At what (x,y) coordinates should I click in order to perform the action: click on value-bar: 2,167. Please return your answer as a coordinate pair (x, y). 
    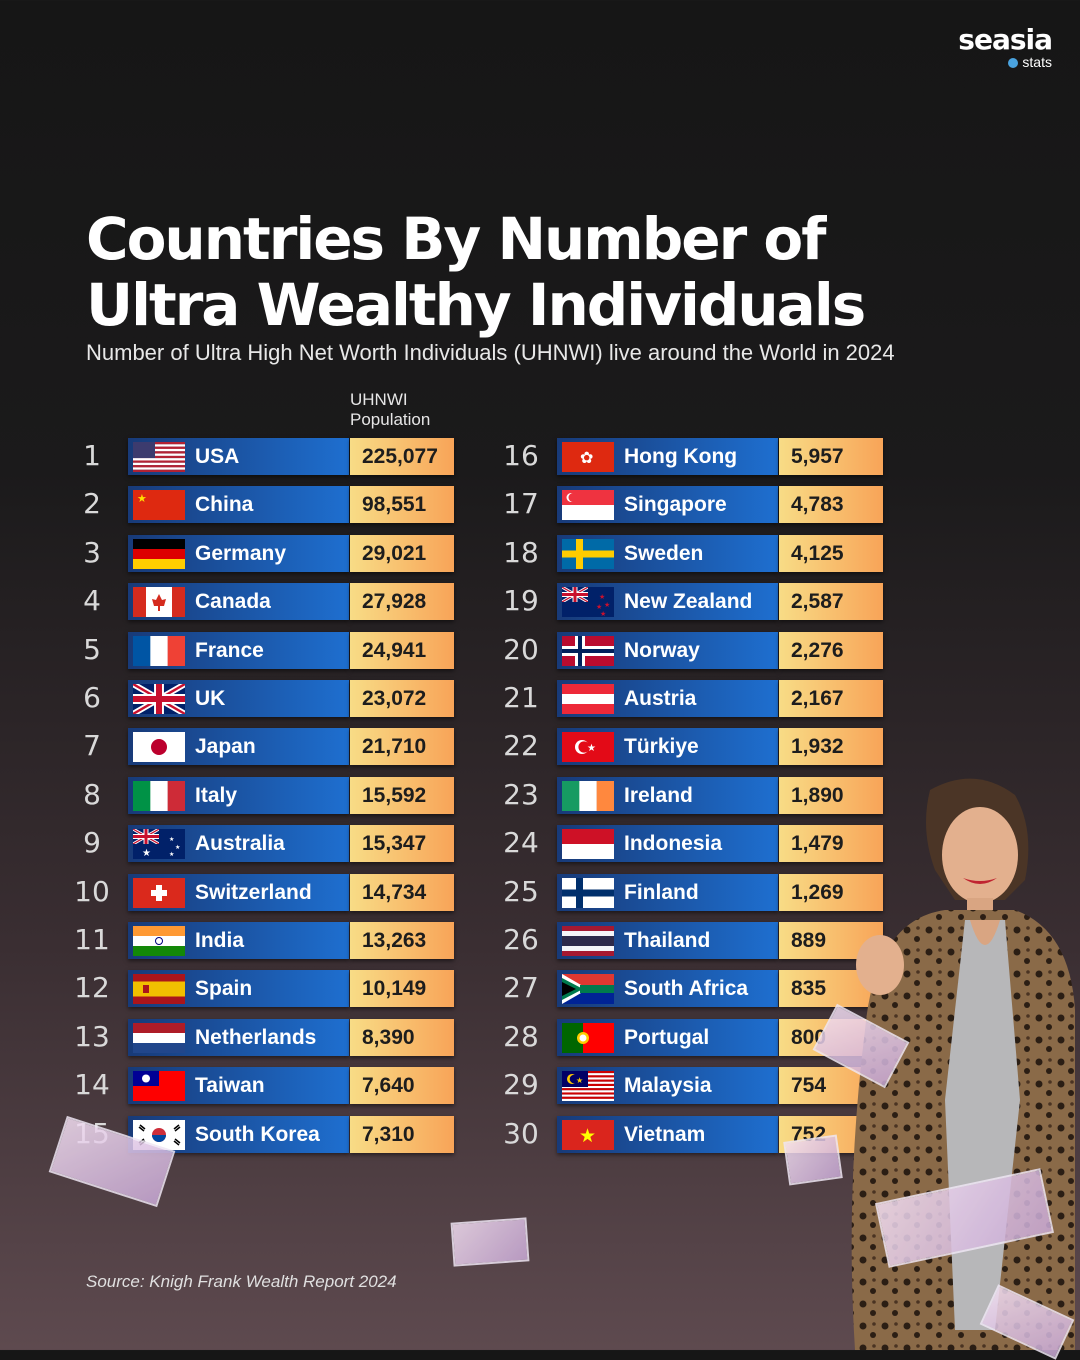
    Looking at the image, I should click on (831, 698).